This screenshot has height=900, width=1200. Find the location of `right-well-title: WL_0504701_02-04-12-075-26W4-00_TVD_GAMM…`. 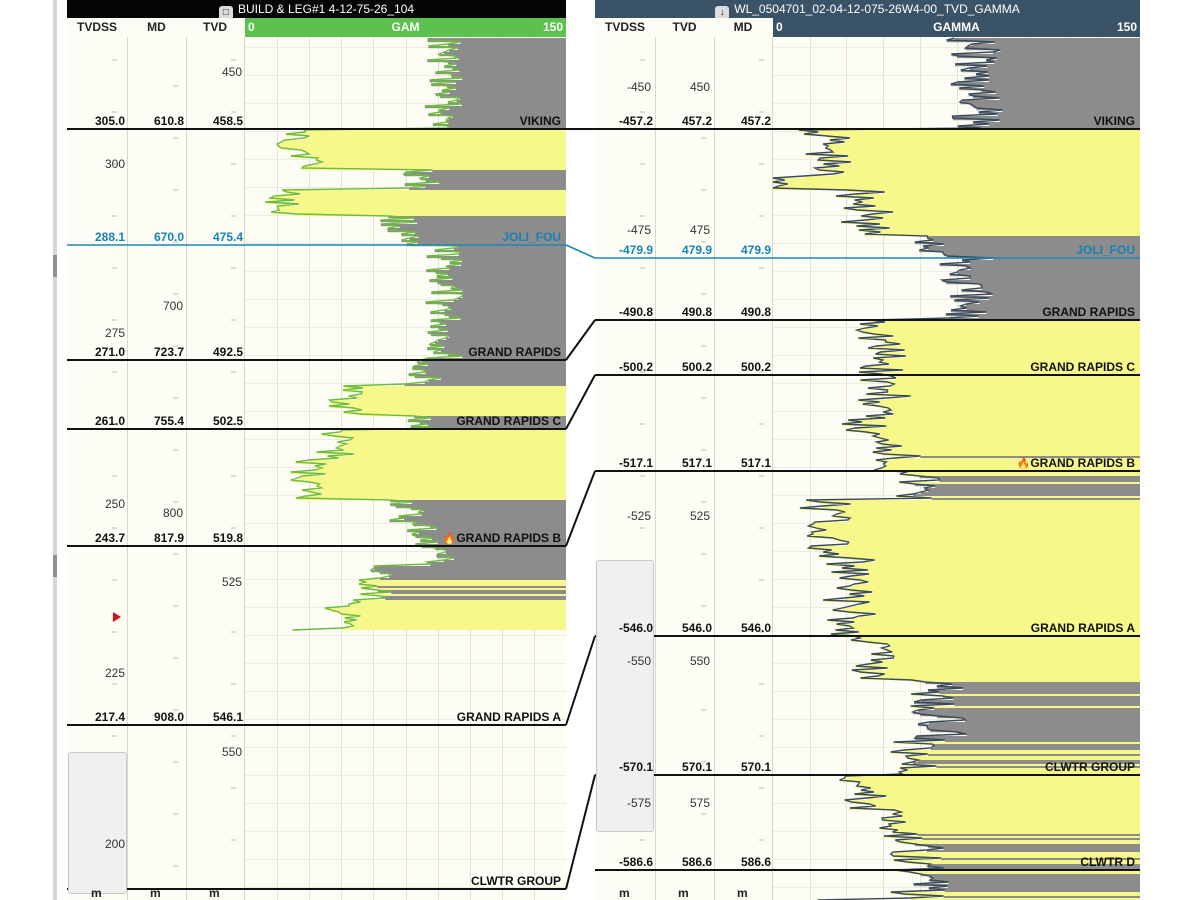

right-well-title: WL_0504701_02-04-12-075-26W4-00_TVD_GAMM… is located at coordinates (877, 9).